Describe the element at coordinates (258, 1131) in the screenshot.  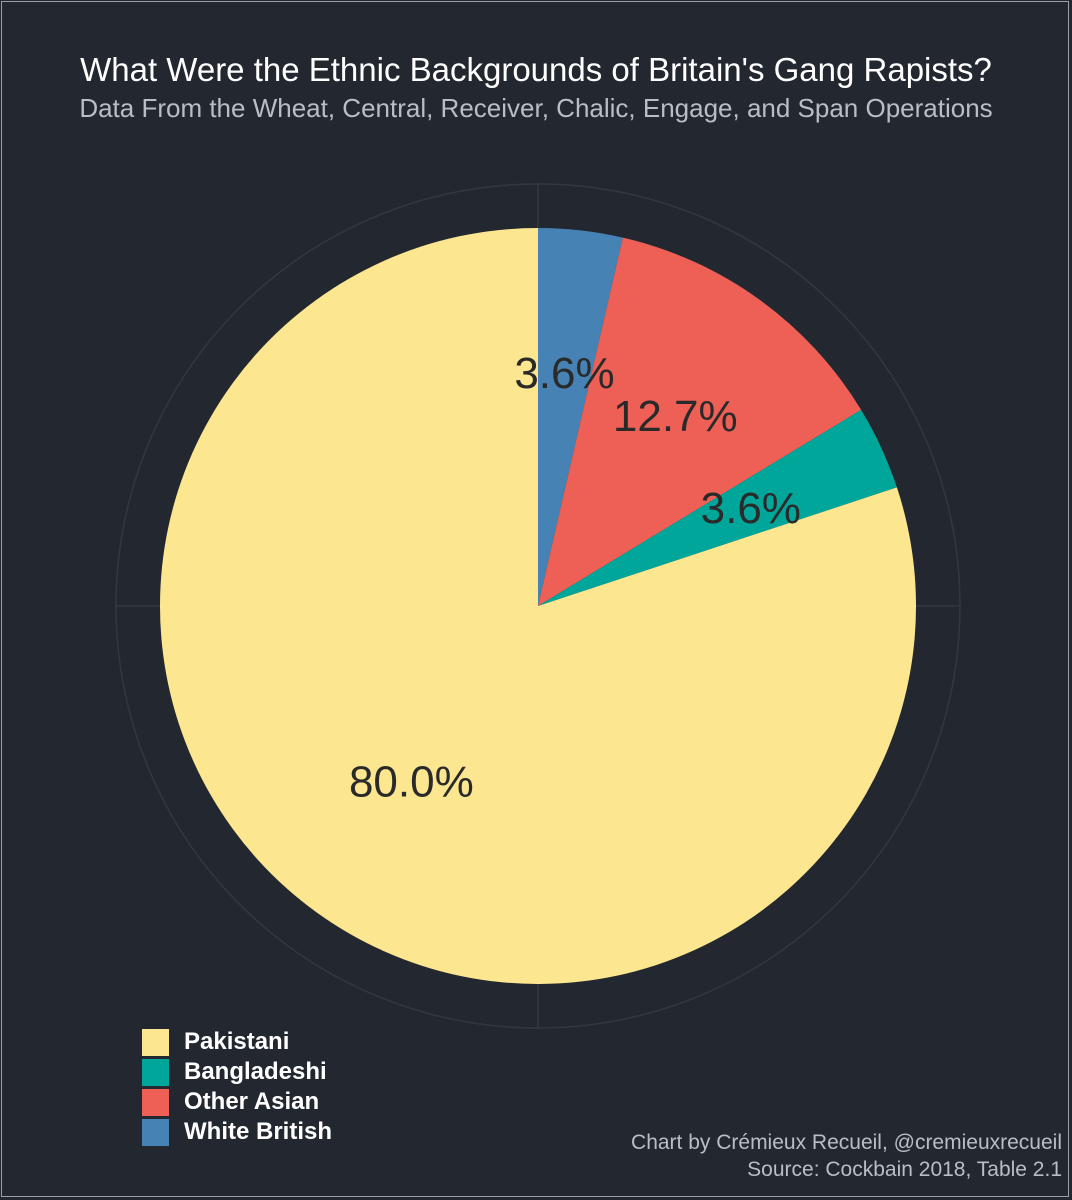
I see `legend-label-white-british: White British` at that location.